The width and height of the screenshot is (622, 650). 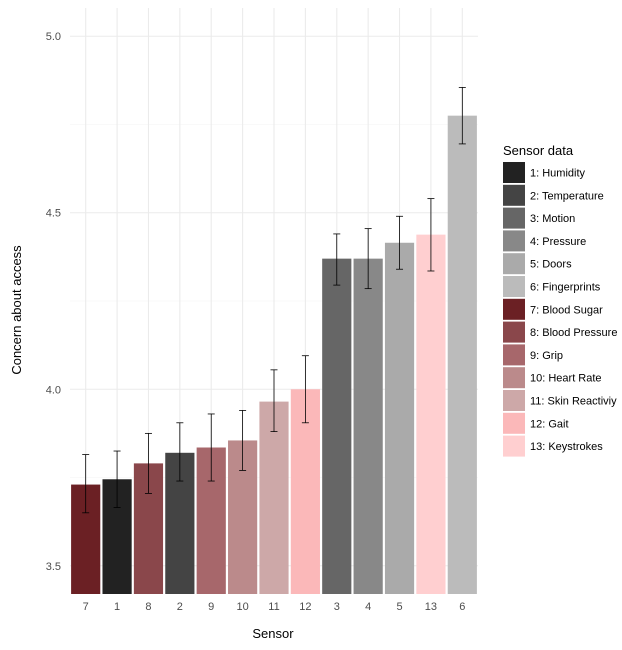 I want to click on legend-label: 12: Gait, so click(x=549, y=424).